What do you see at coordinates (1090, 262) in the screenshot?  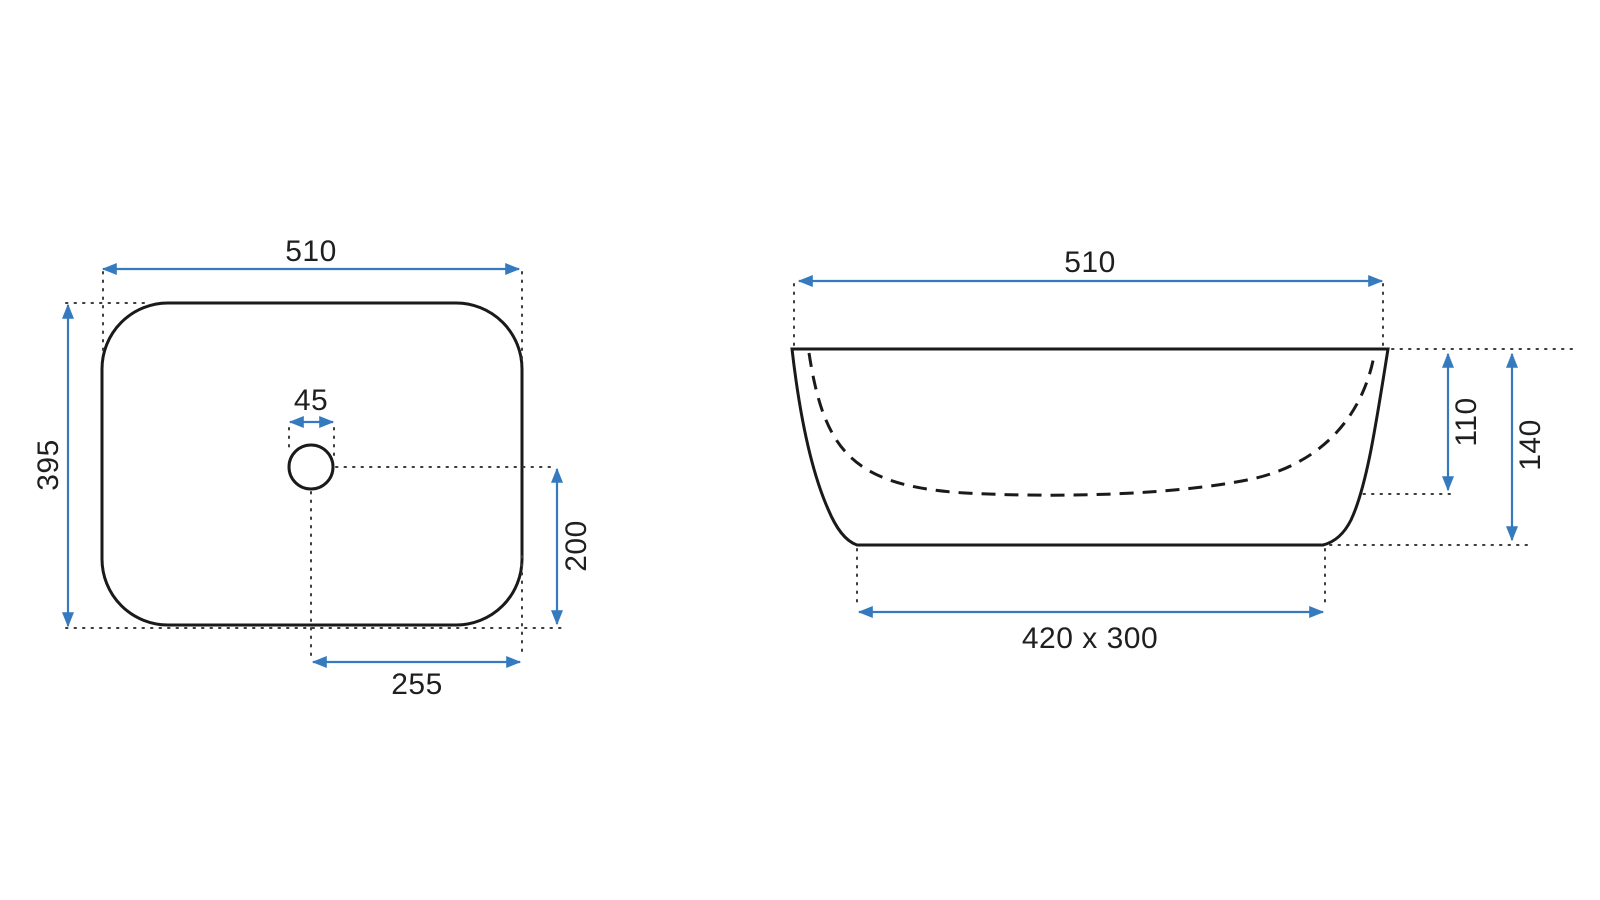 I see `dim-label-side-view-width: 510` at bounding box center [1090, 262].